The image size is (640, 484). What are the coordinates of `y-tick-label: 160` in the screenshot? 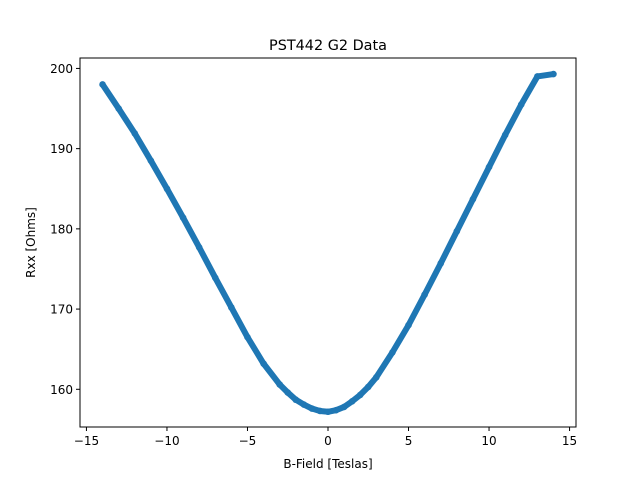 It's located at (61, 390).